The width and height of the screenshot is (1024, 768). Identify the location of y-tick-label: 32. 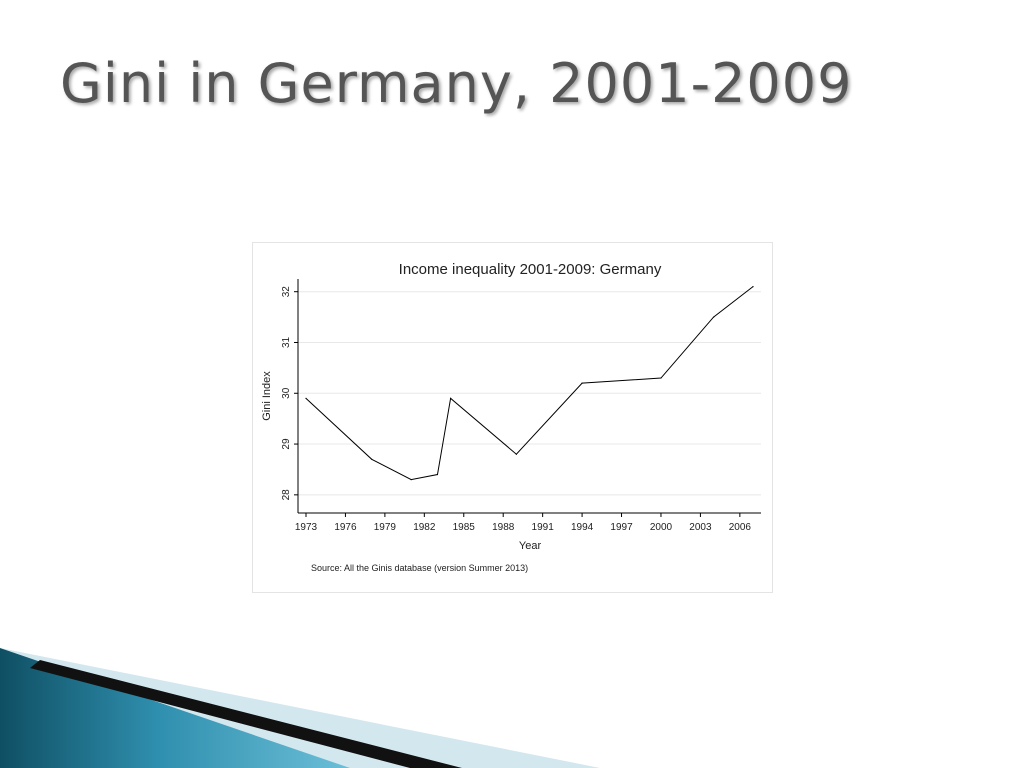
(286, 292).